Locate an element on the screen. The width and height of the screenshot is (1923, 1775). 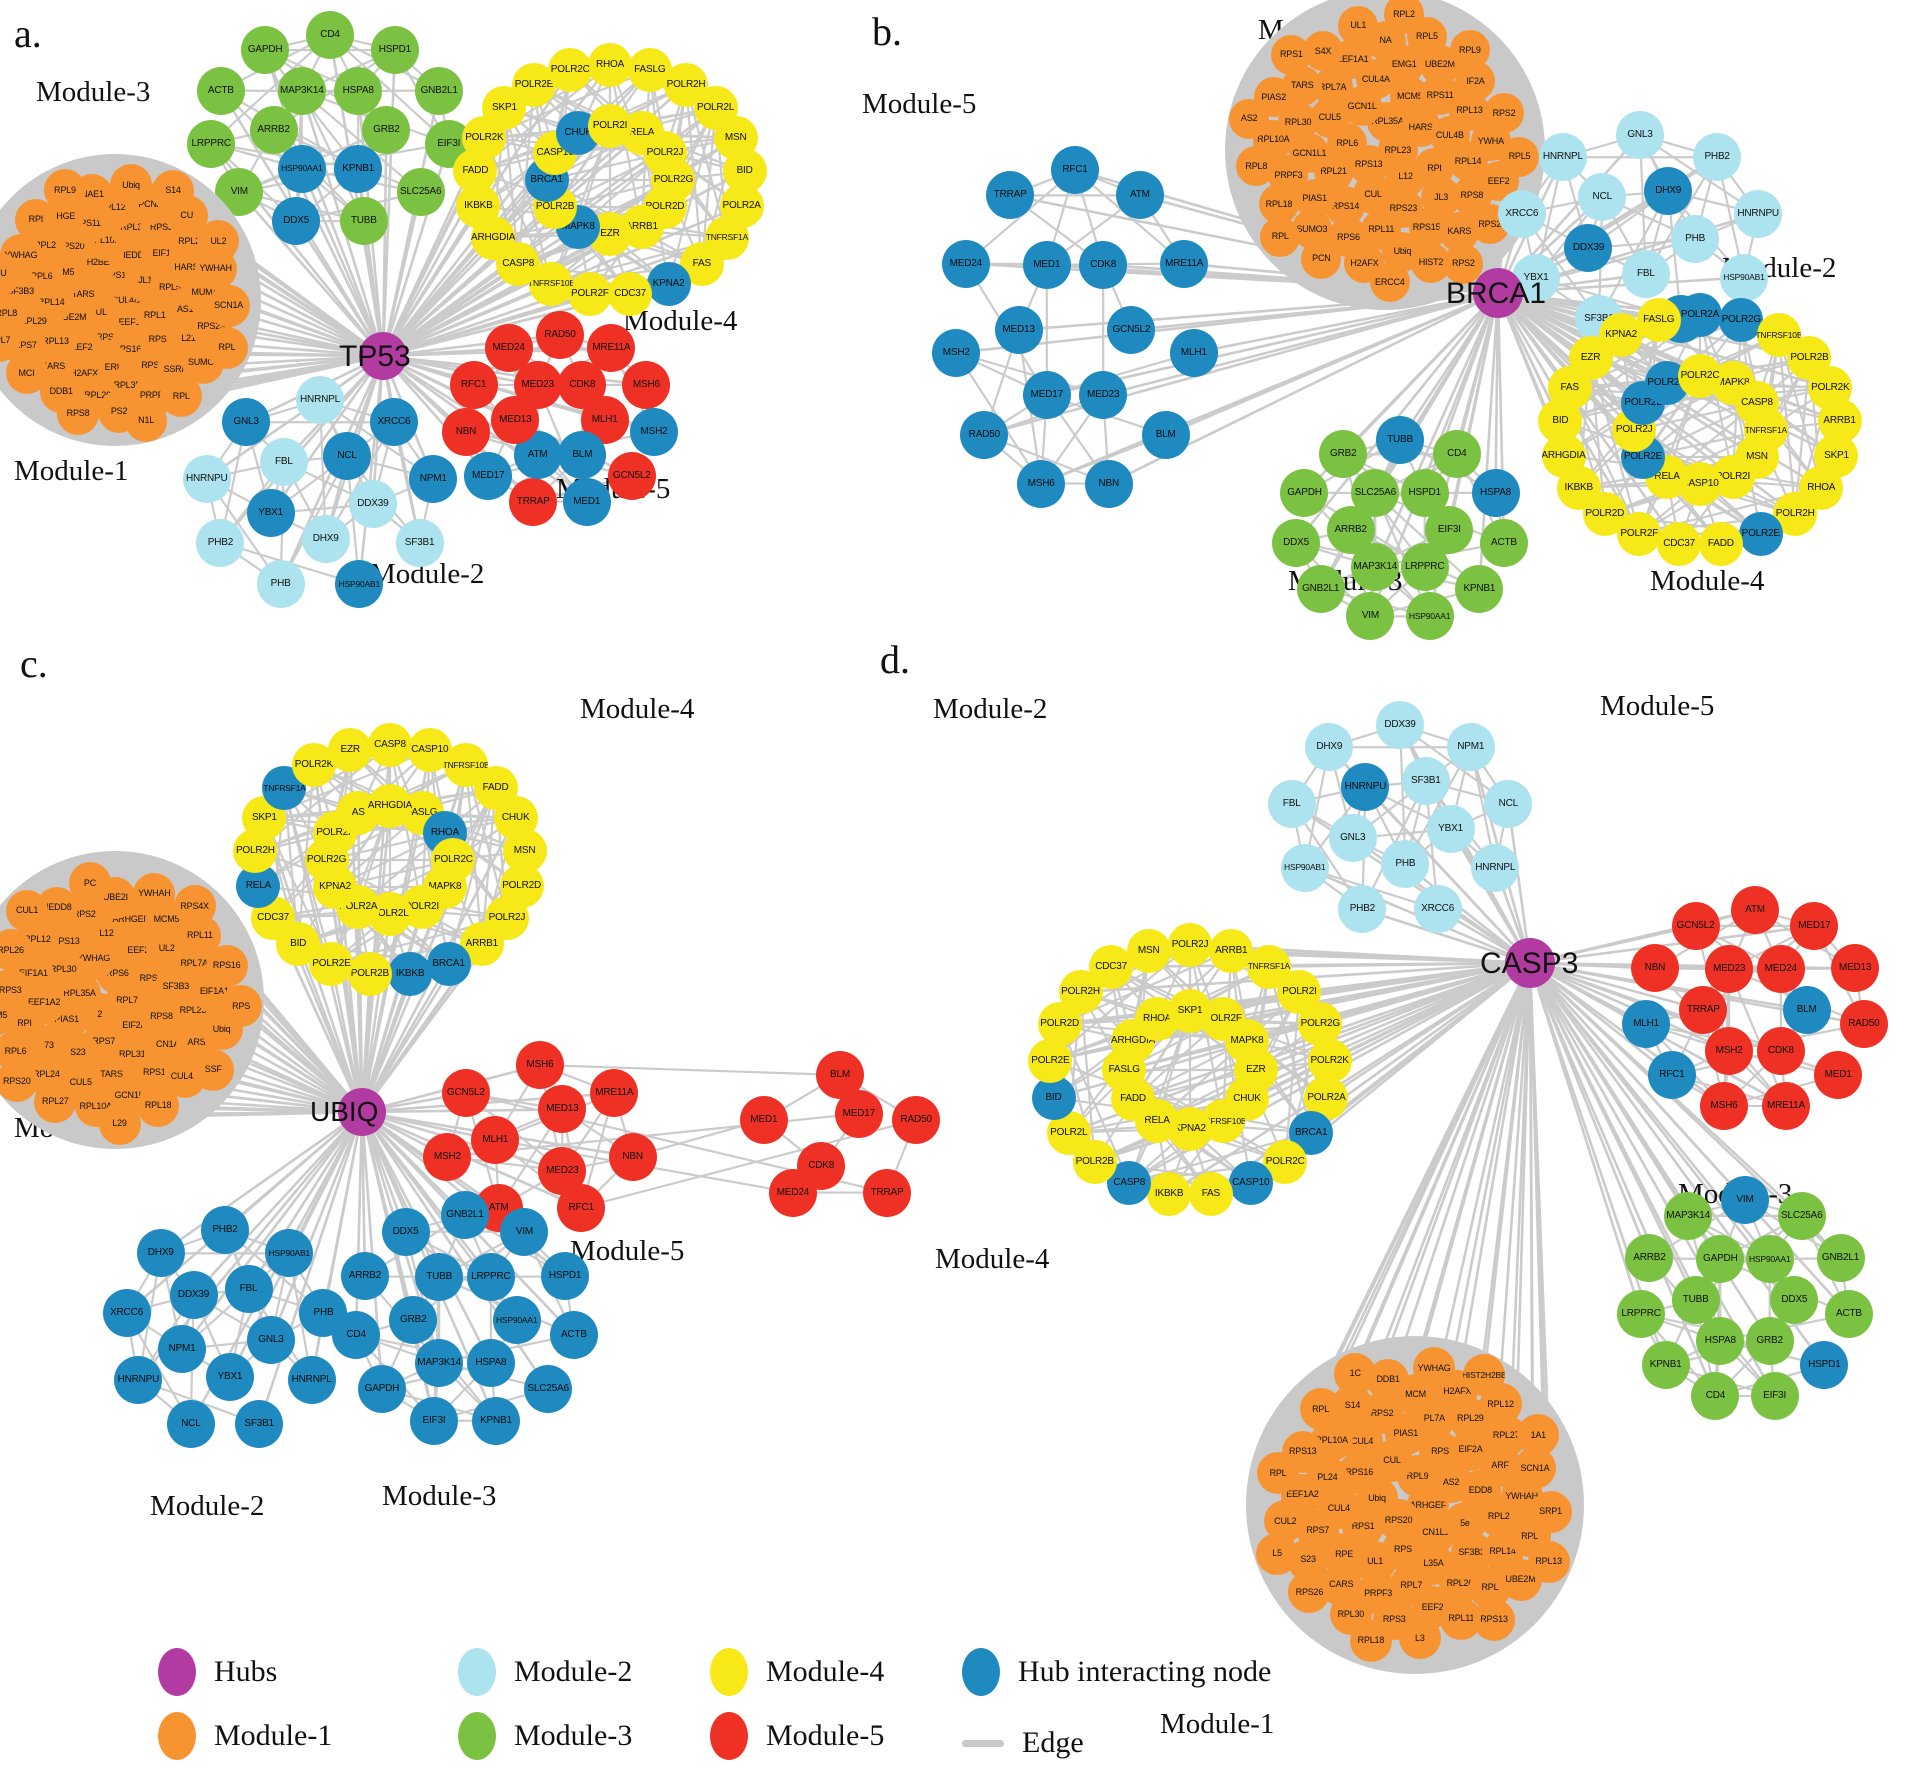
node-msn: MSN is located at coordinates (1148, 950).